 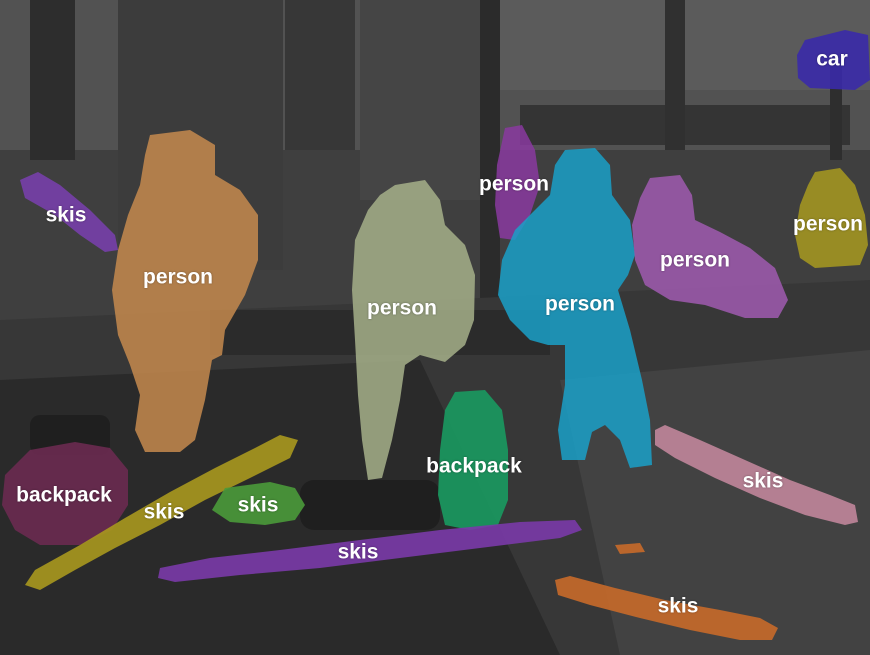 What do you see at coordinates (320, 75) in the screenshot?
I see `shelter-window-left` at bounding box center [320, 75].